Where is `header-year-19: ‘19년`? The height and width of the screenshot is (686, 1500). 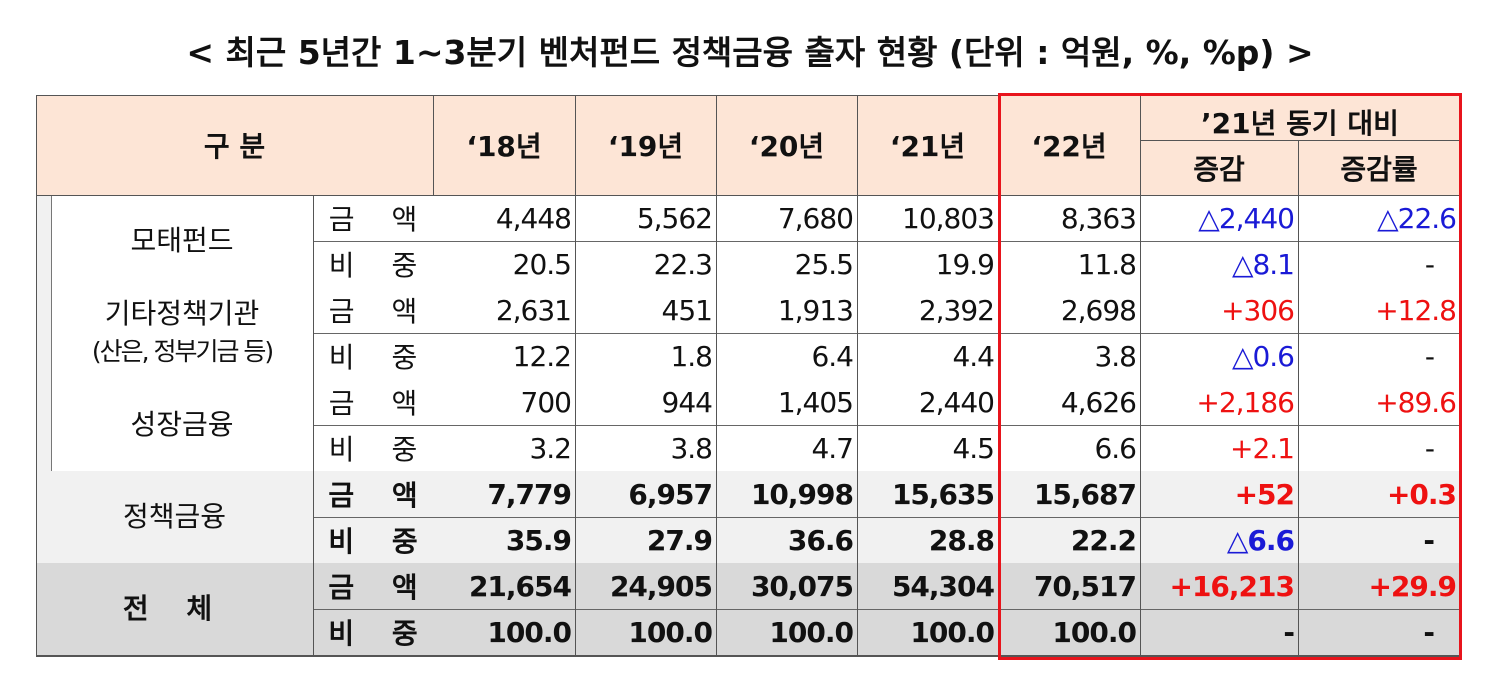
header-year-19: ‘19년 is located at coordinates (645, 145).